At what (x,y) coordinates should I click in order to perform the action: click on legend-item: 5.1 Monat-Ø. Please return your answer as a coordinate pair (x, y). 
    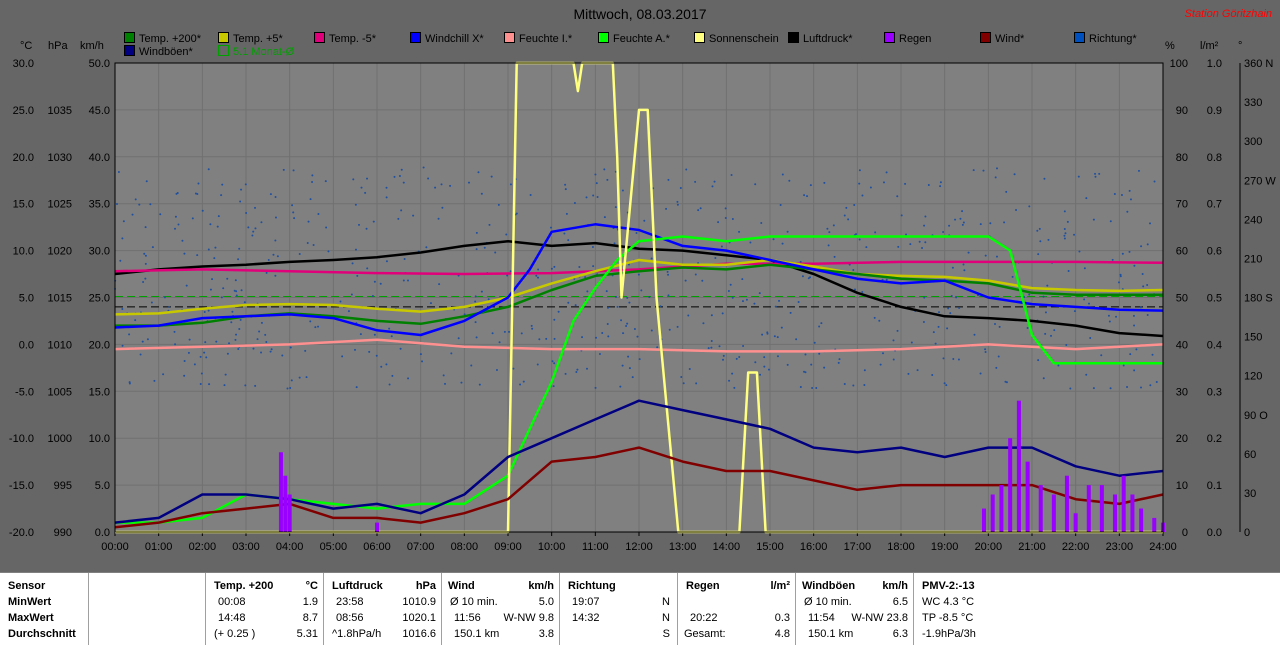
    Looking at the image, I should click on (256, 51).